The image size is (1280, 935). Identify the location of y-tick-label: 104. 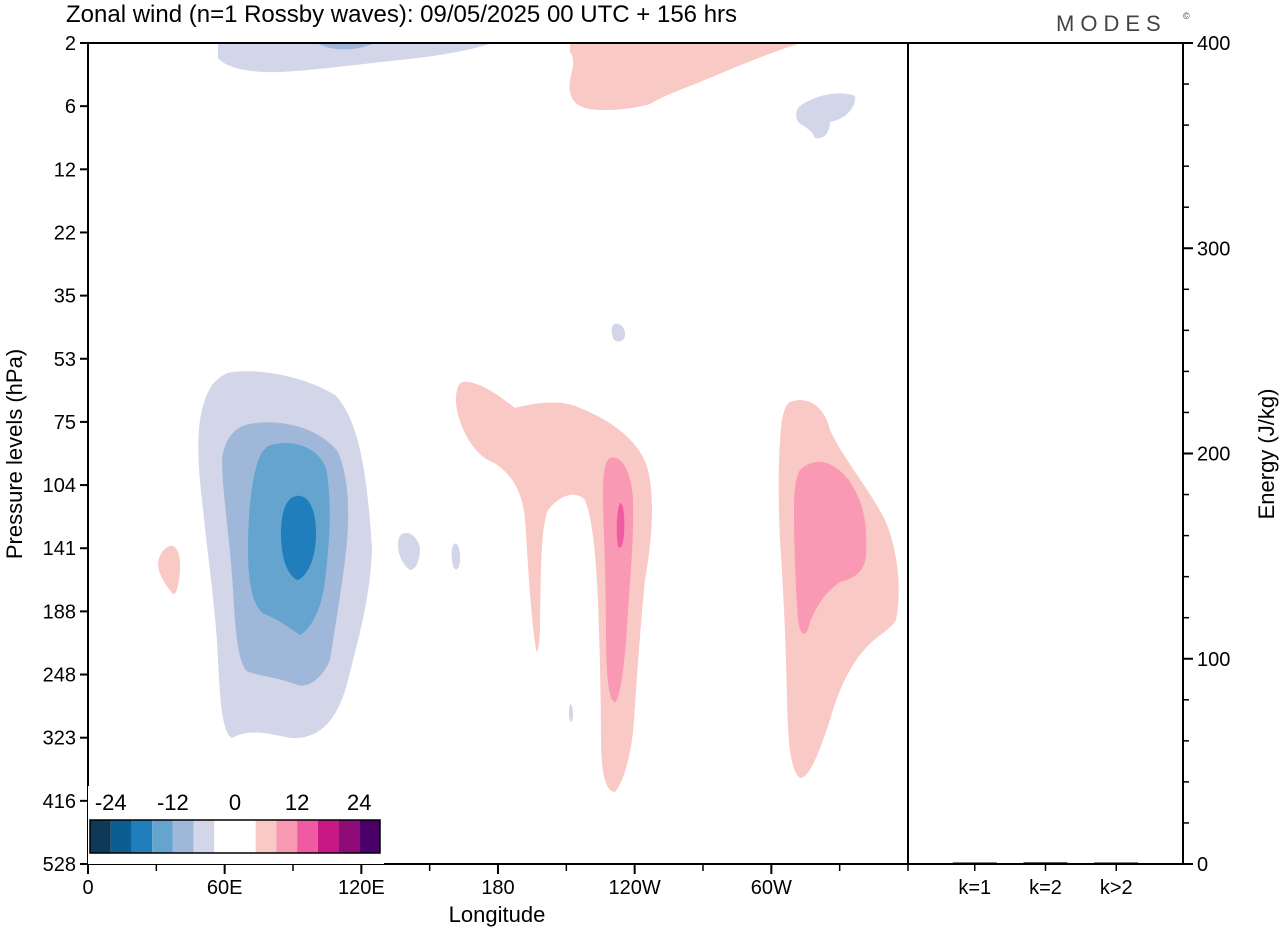
(59, 486).